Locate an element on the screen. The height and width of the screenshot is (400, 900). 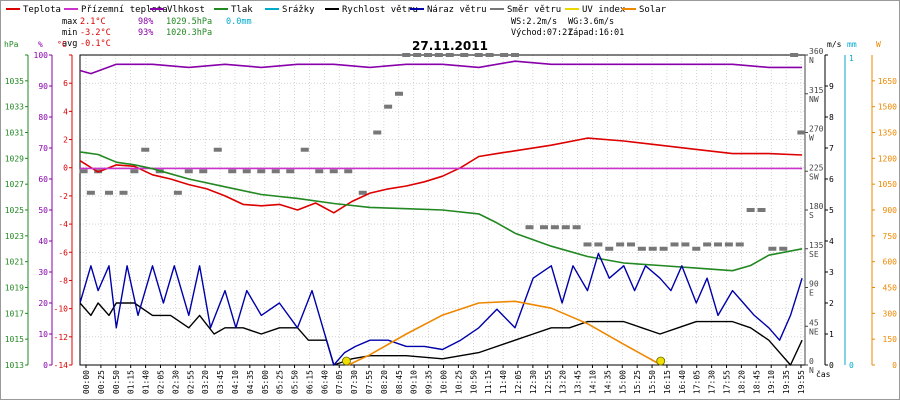
temp-axis-tick-label: 2 is located at coordinates (65, 140).